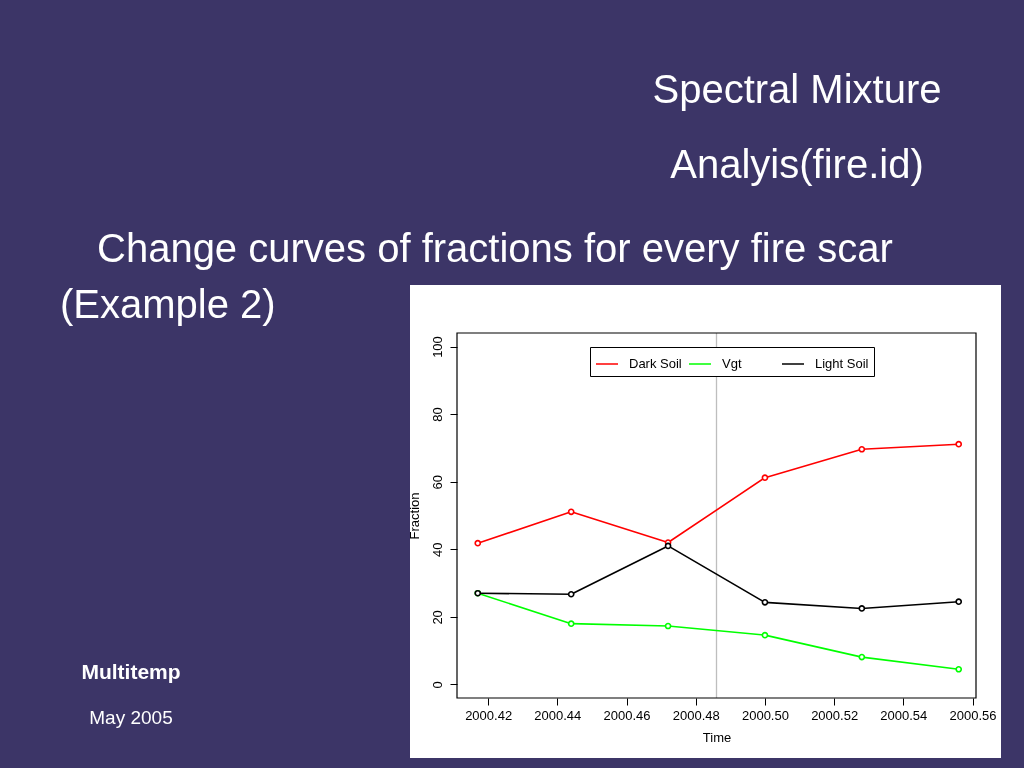 This screenshot has width=1024, height=768. Describe the element at coordinates (437, 482) in the screenshot. I see `y-tick-label: 60` at that location.